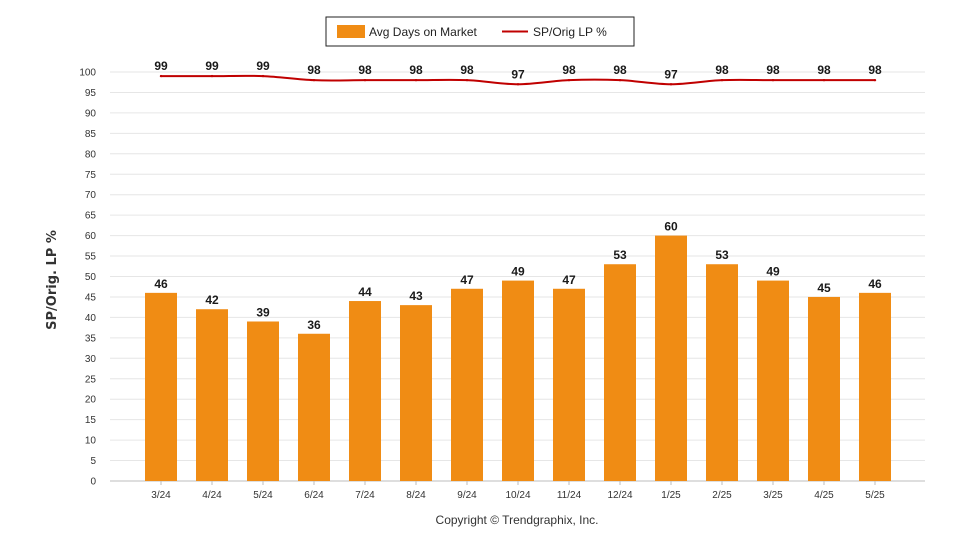 The height and width of the screenshot is (550, 960). What do you see at coordinates (671, 495) in the screenshot?
I see `x-tick-label: 1/25` at bounding box center [671, 495].